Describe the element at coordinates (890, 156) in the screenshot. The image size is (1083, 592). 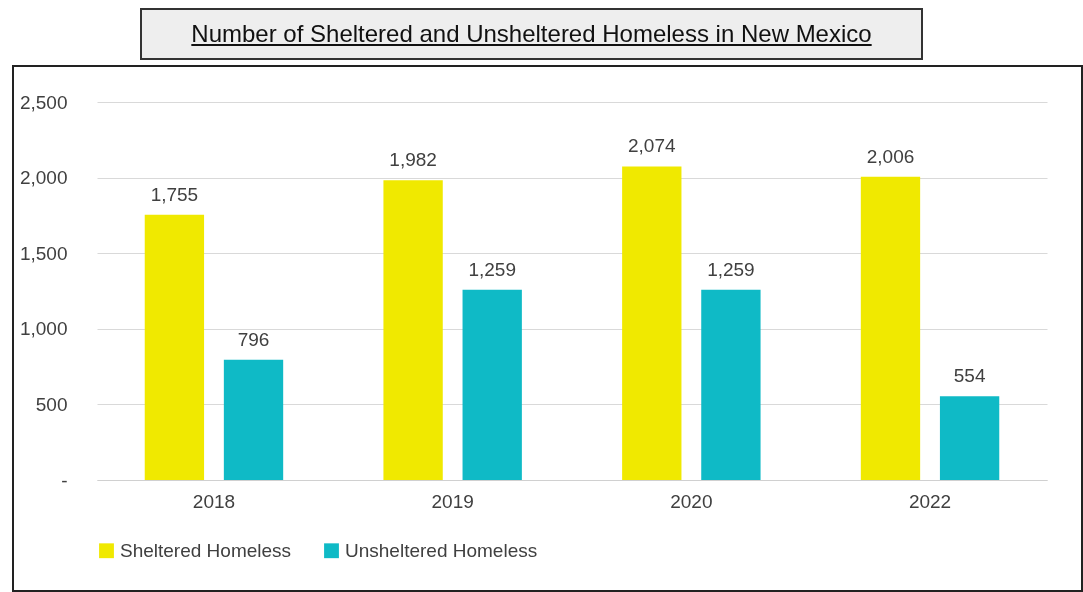
I see `data-label: 2,006` at that location.